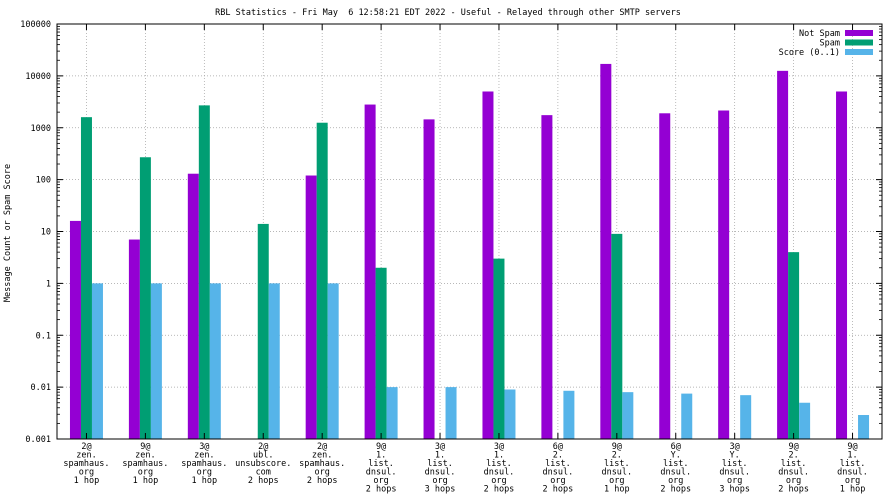 The image size is (896, 504). I want to click on y-axis-label: Message Count or Spam Score, so click(8, 233).